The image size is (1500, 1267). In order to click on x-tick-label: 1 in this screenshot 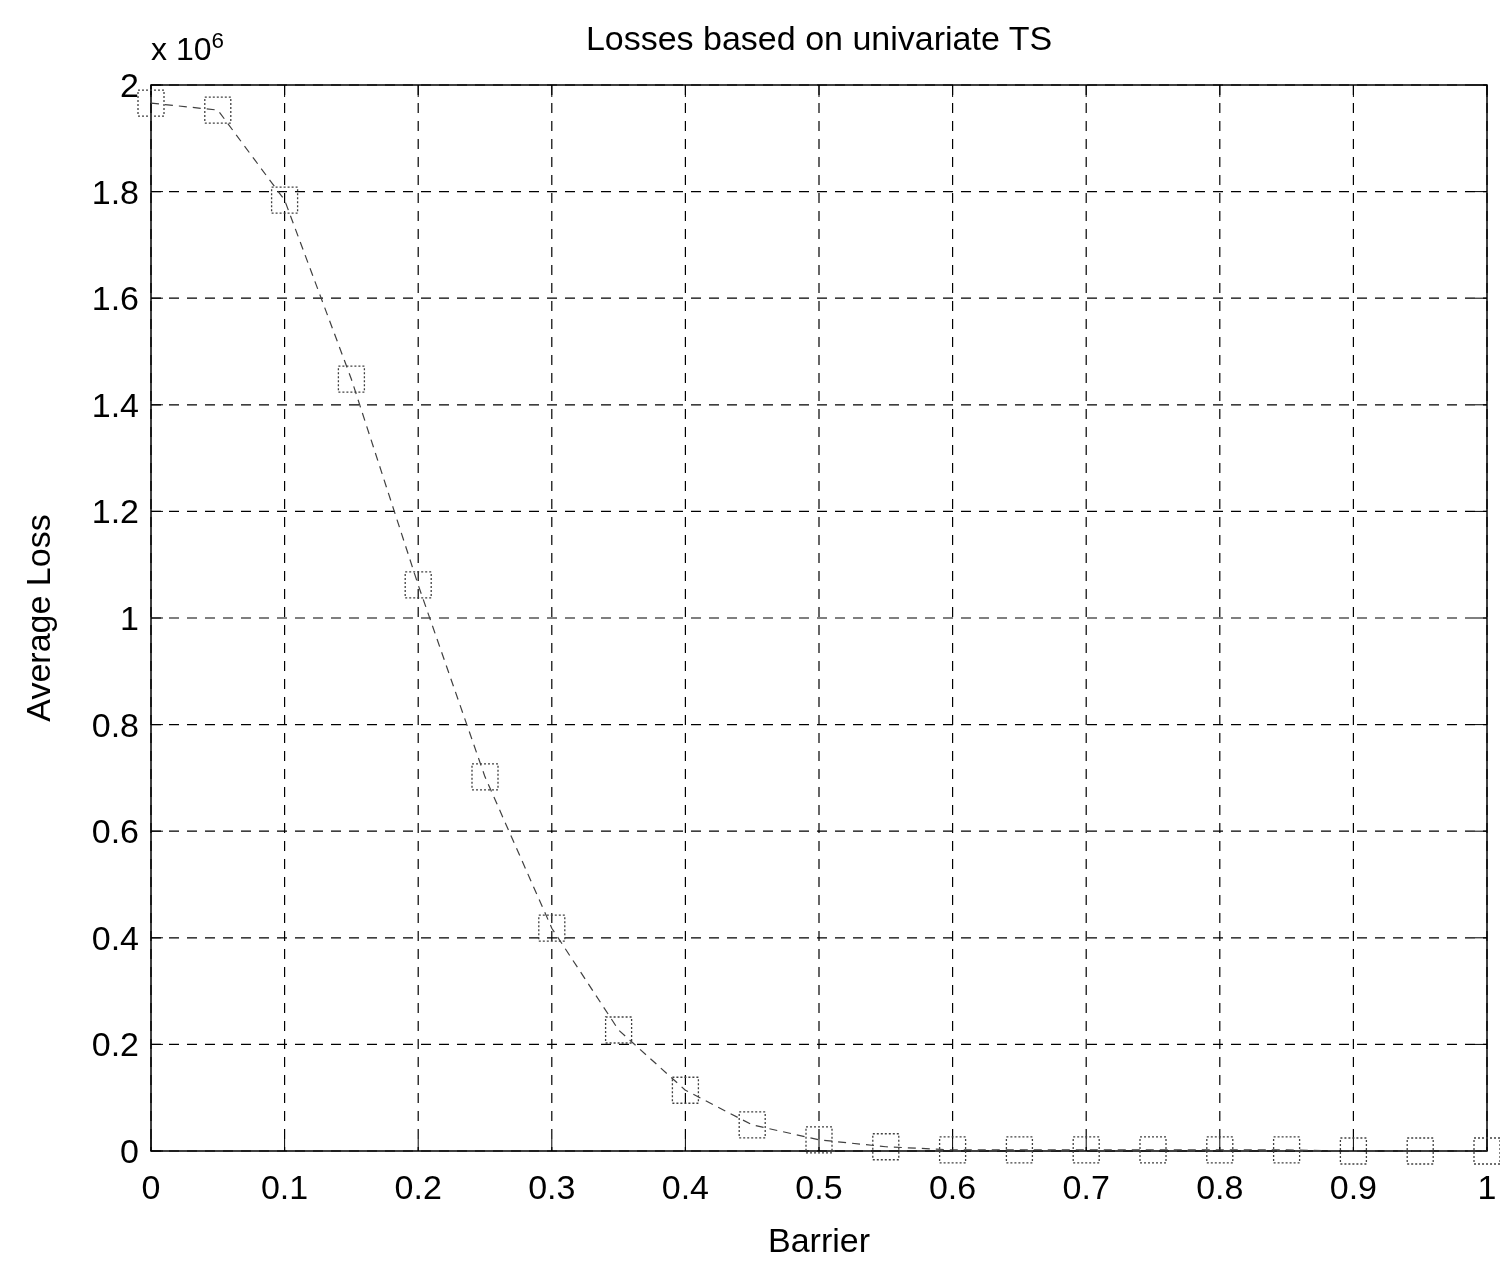, I will do `click(1487, 1187)`.